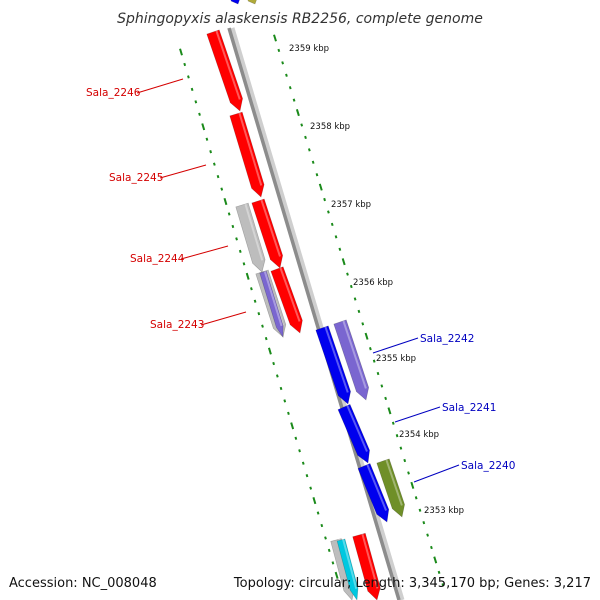  Describe the element at coordinates (370, 561) in the screenshot. I see `gene-arrow-bottom-red-shine` at that location.